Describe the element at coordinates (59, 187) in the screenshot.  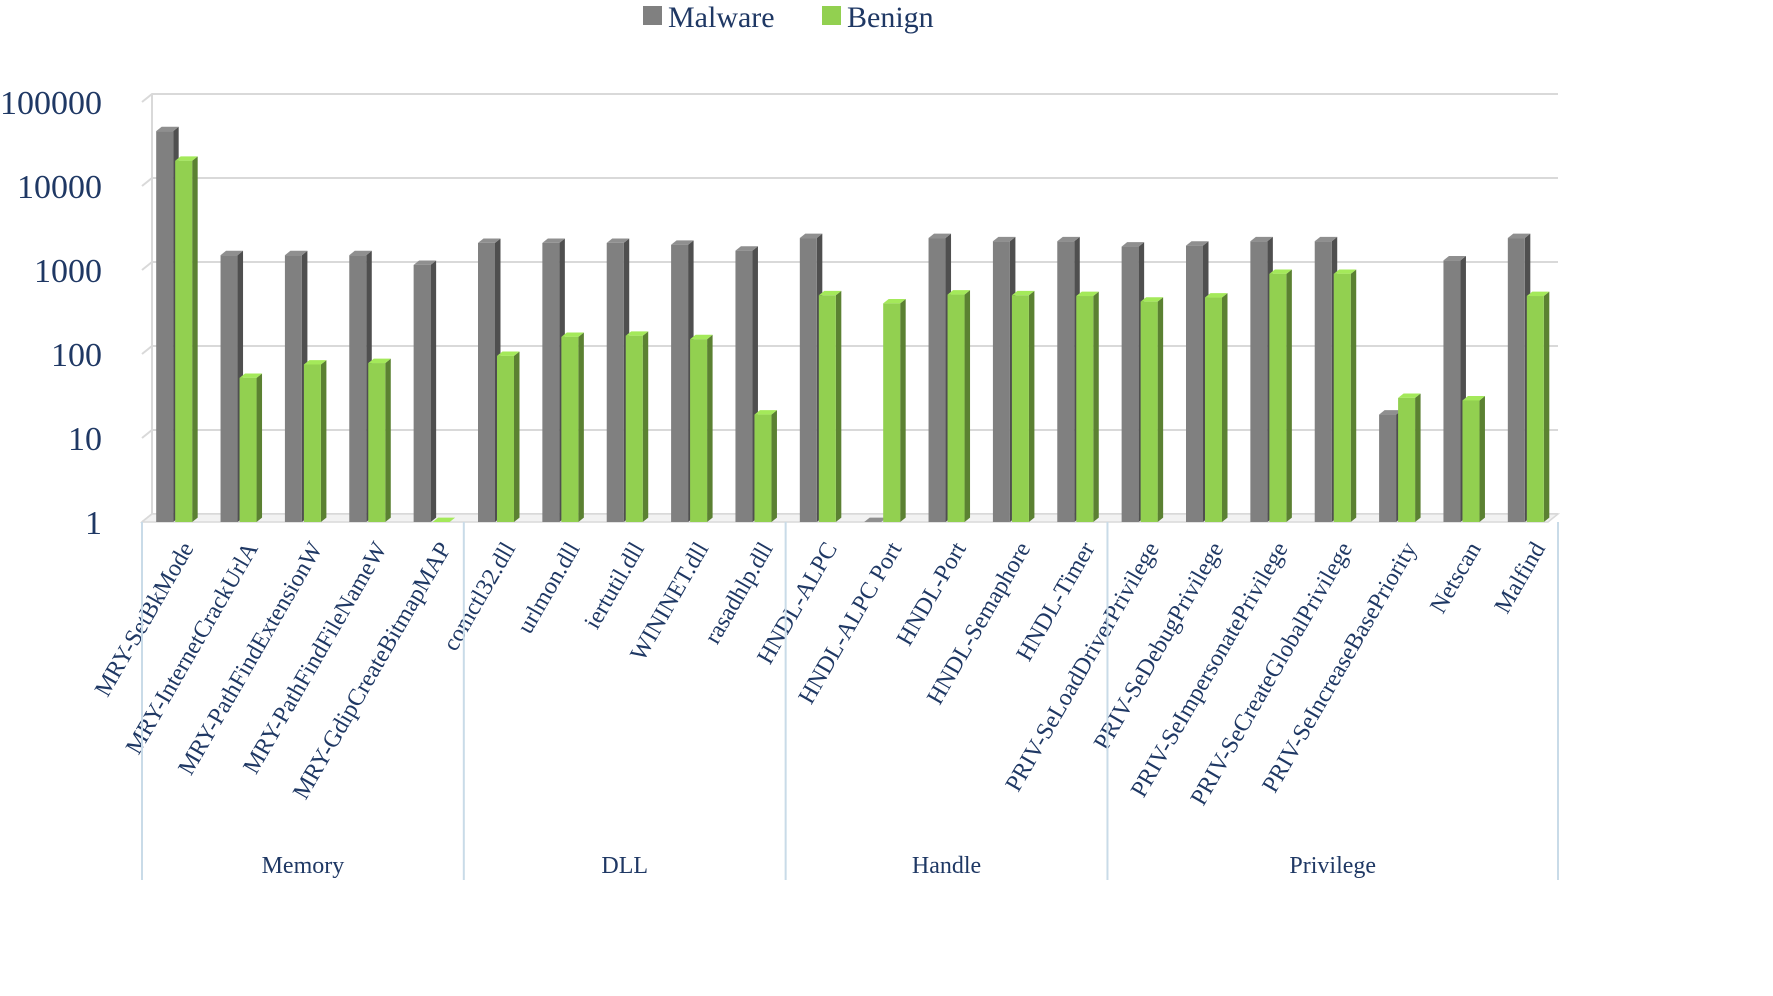
I see `y-tick-label-10000: 10000` at that location.